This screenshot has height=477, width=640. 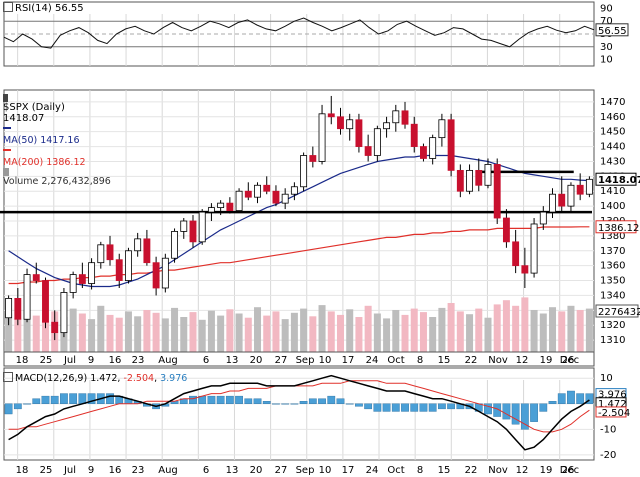 What do you see at coordinates (299, 33) in the screenshot?
I see `rsi-line` at bounding box center [299, 33].